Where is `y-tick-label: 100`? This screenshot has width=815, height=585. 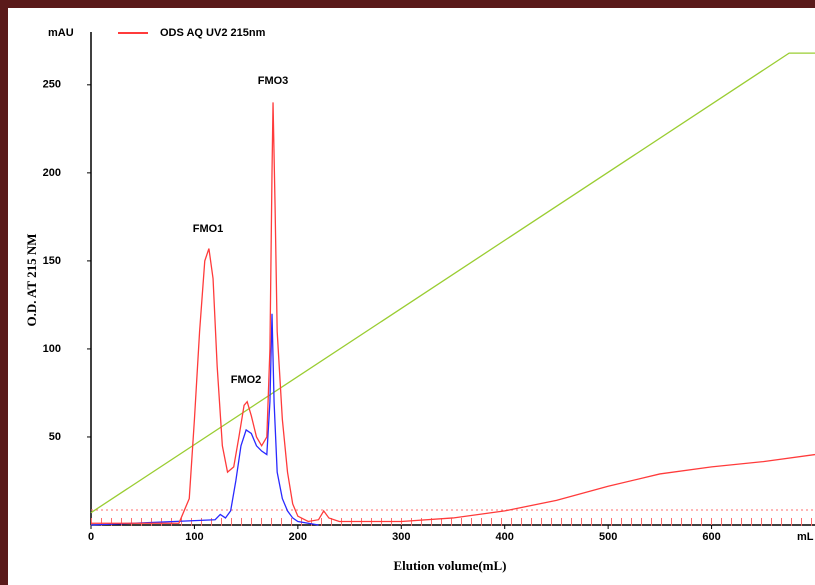 y-tick-label: 100 is located at coordinates (52, 349).